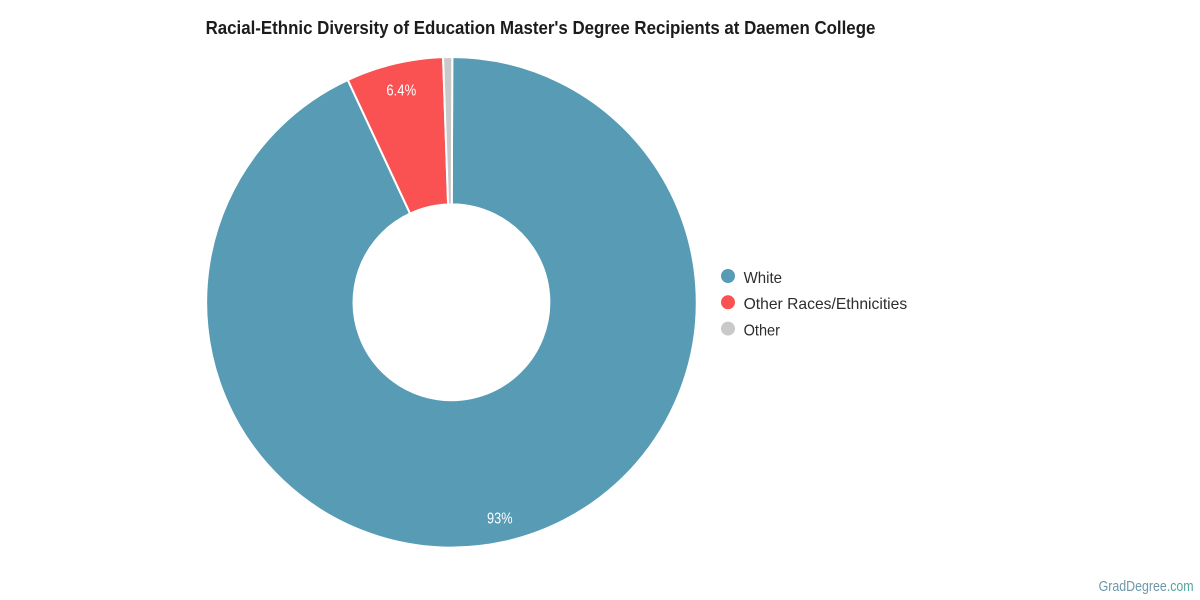 This screenshot has width=1200, height=600. I want to click on svg-text: 93%, so click(500, 518).